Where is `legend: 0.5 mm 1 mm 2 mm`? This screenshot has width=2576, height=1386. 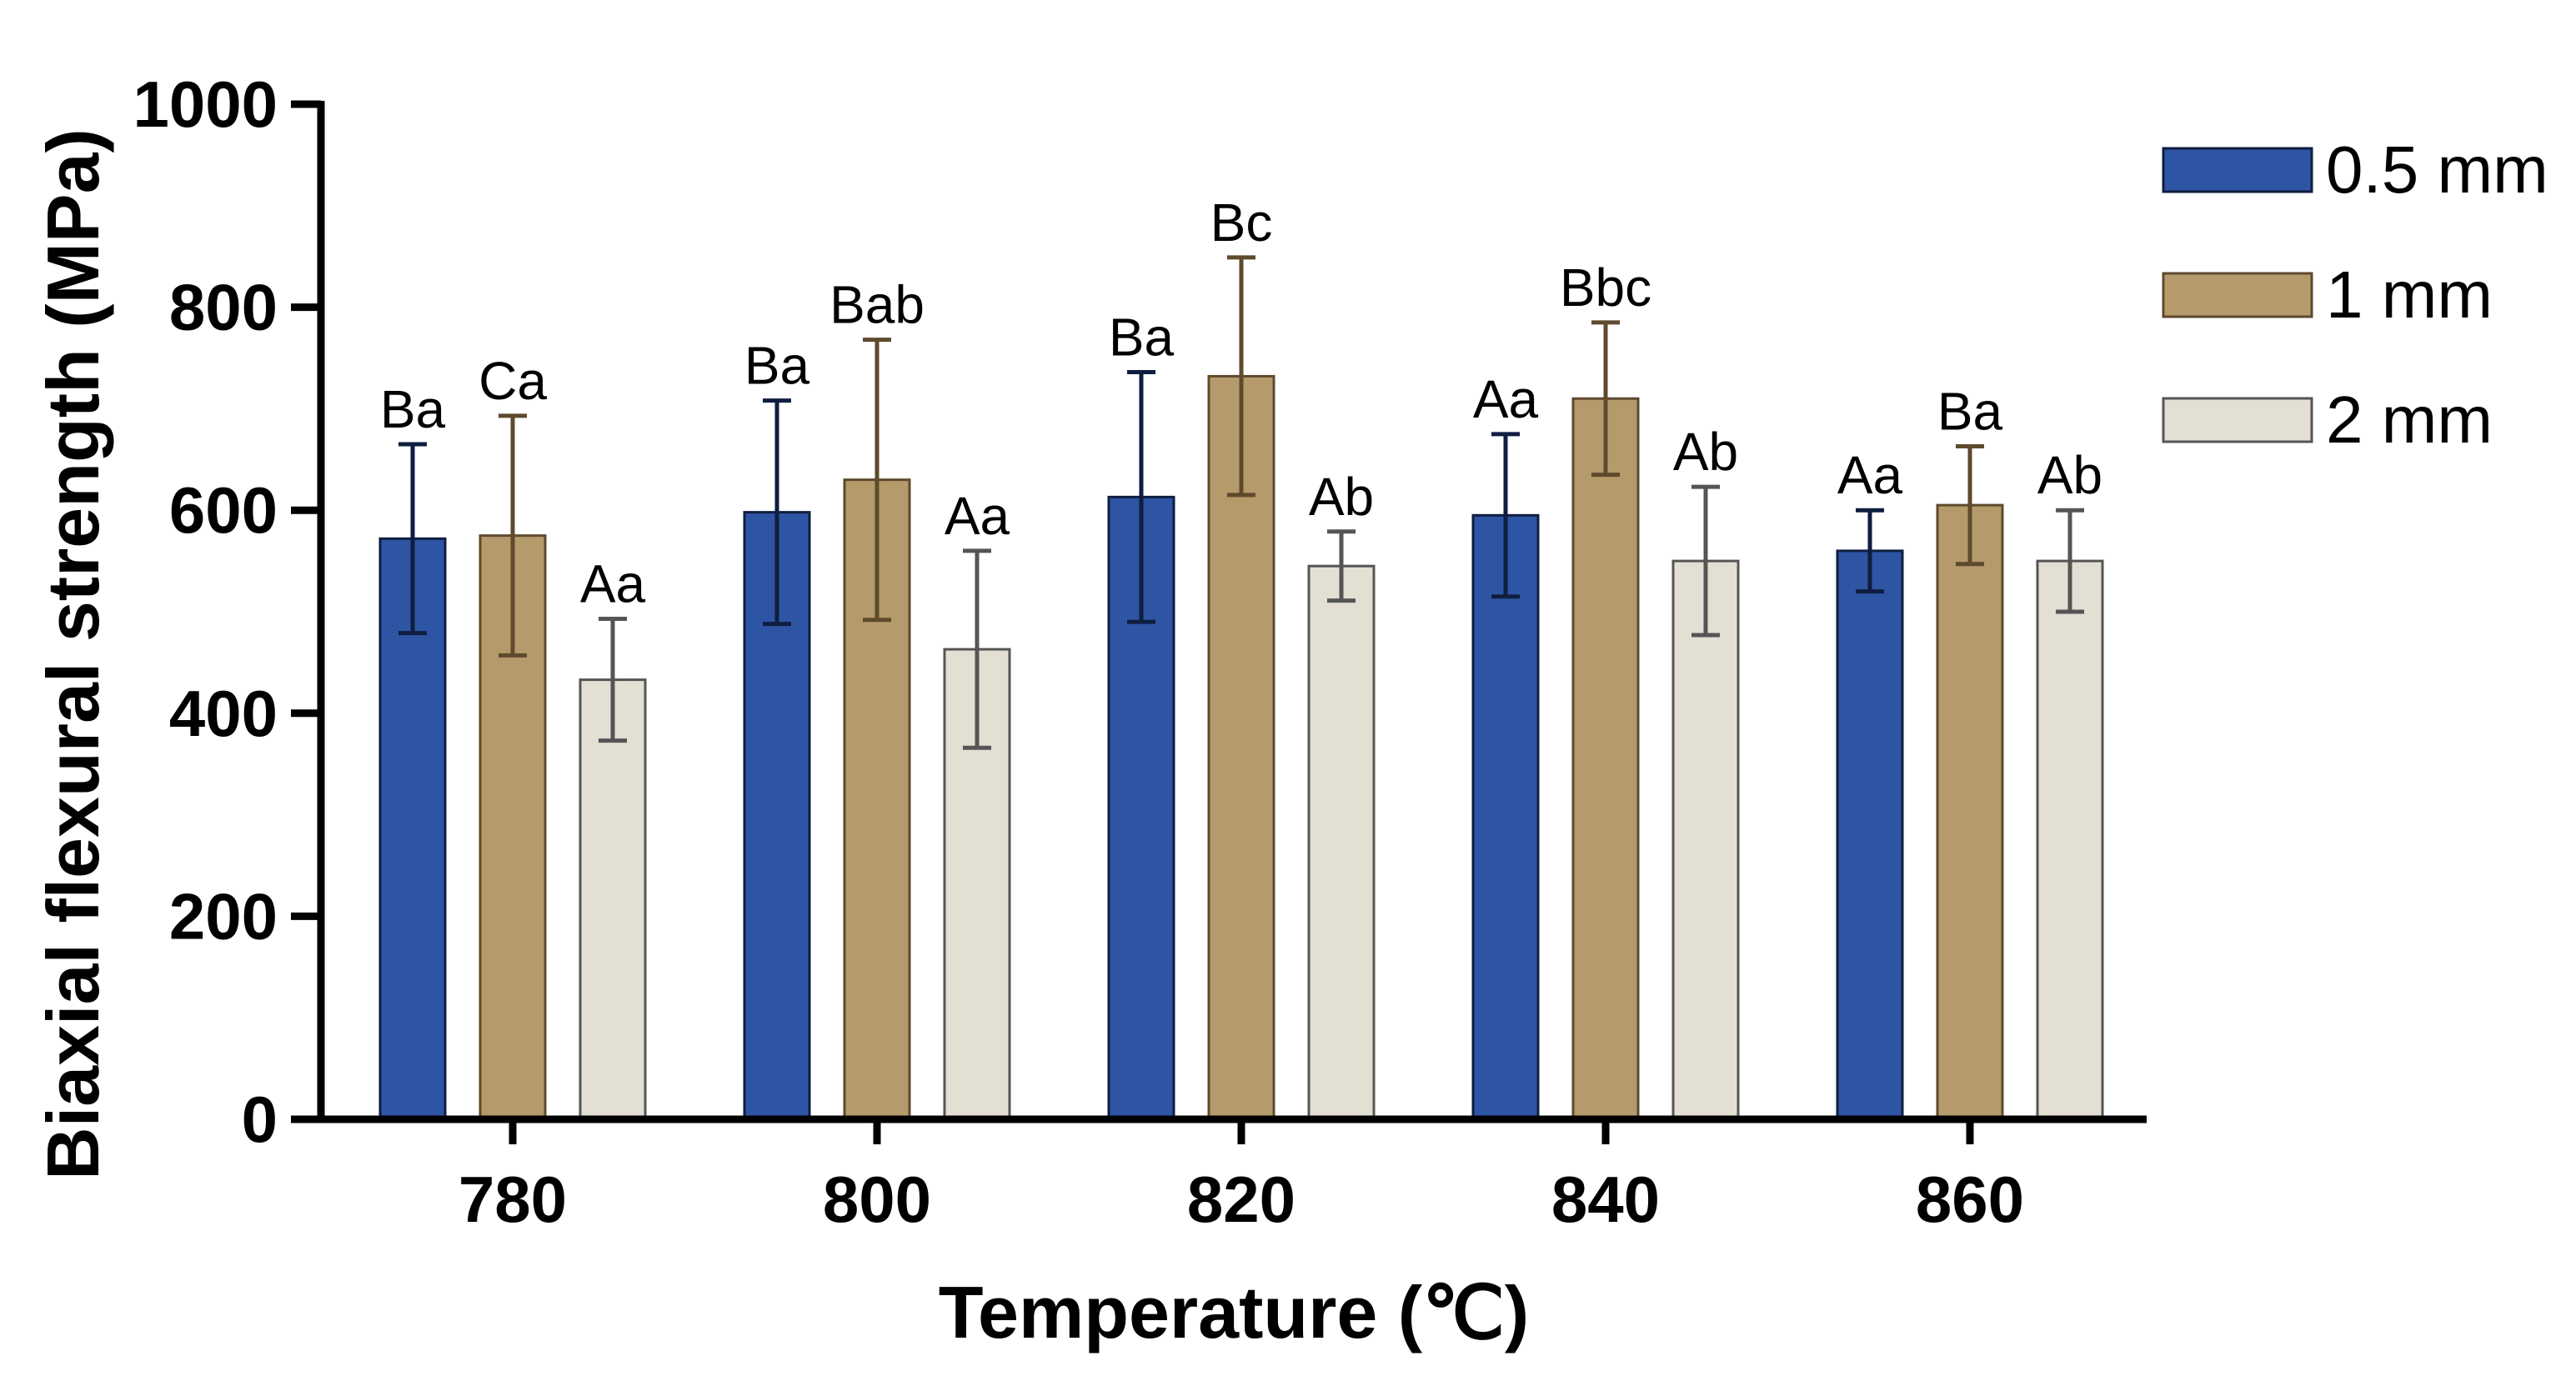 legend: 0.5 mm 1 mm 2 mm is located at coordinates (2355, 295).